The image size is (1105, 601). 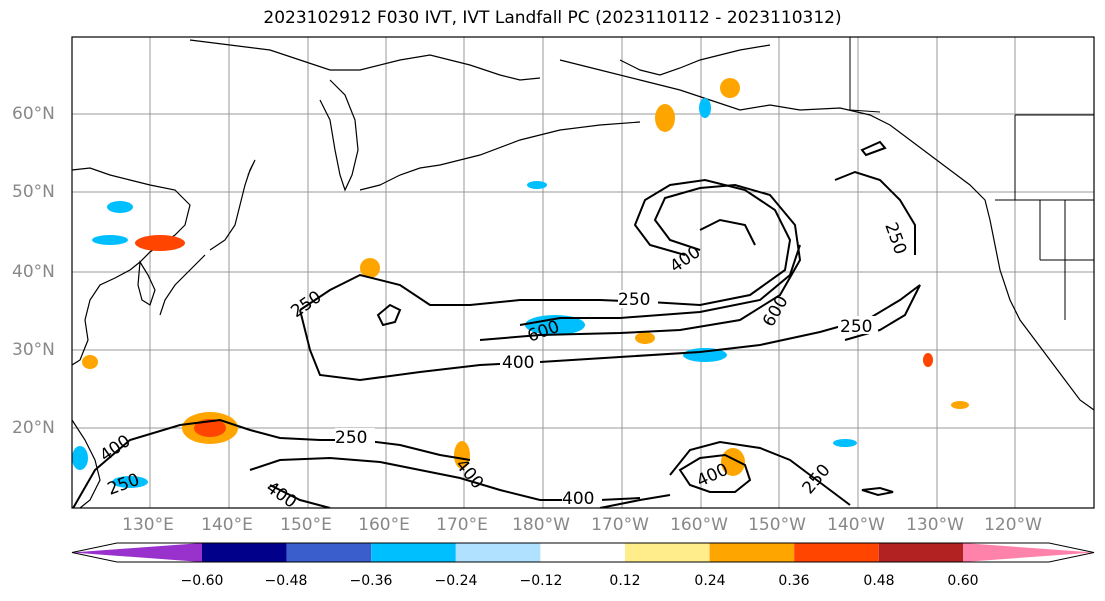 I want to click on colorbar-tick-label: −0.36, so click(x=371, y=581).